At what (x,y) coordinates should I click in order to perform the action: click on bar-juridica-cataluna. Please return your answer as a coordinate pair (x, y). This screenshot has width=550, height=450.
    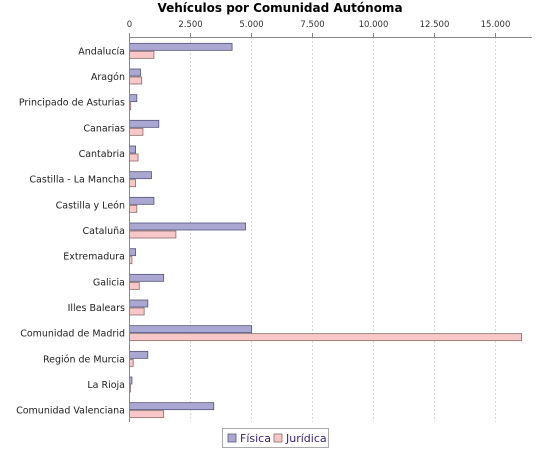
    Looking at the image, I should click on (153, 234).